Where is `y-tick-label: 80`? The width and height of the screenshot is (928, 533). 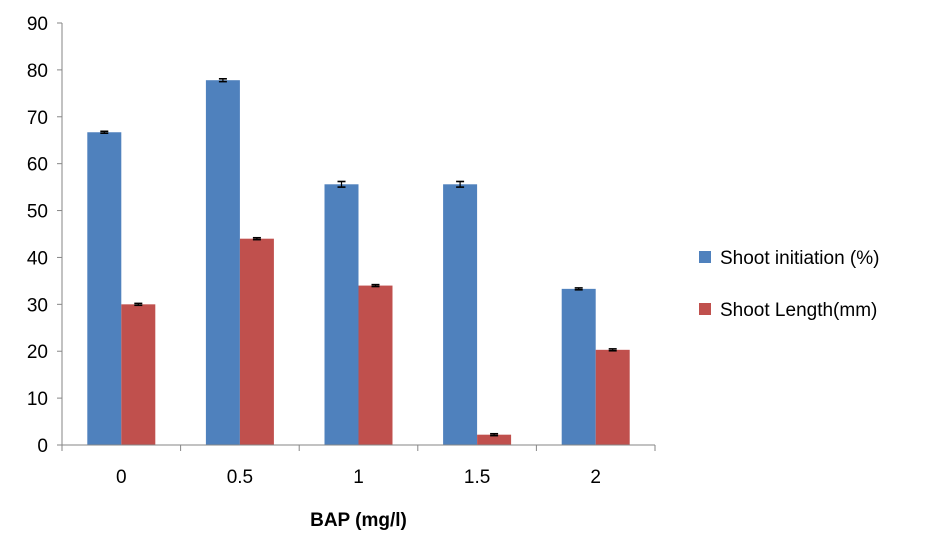
y-tick-label: 80 is located at coordinates (37, 71).